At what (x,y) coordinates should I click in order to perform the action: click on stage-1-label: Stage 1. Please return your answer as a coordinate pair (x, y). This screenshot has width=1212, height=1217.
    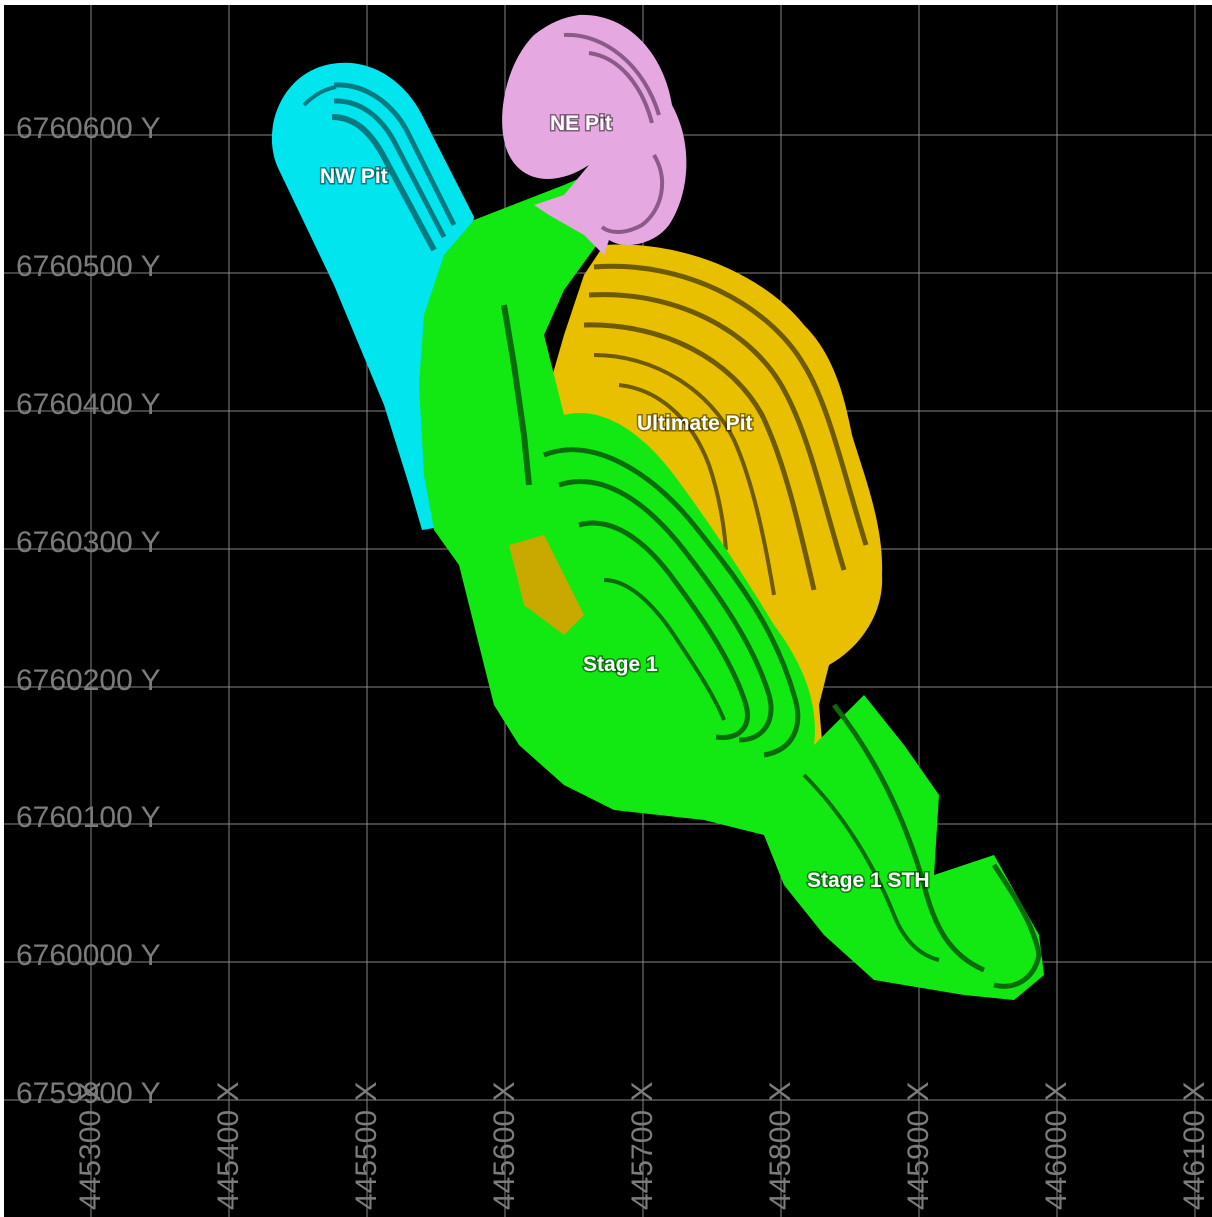
    Looking at the image, I should click on (620, 664).